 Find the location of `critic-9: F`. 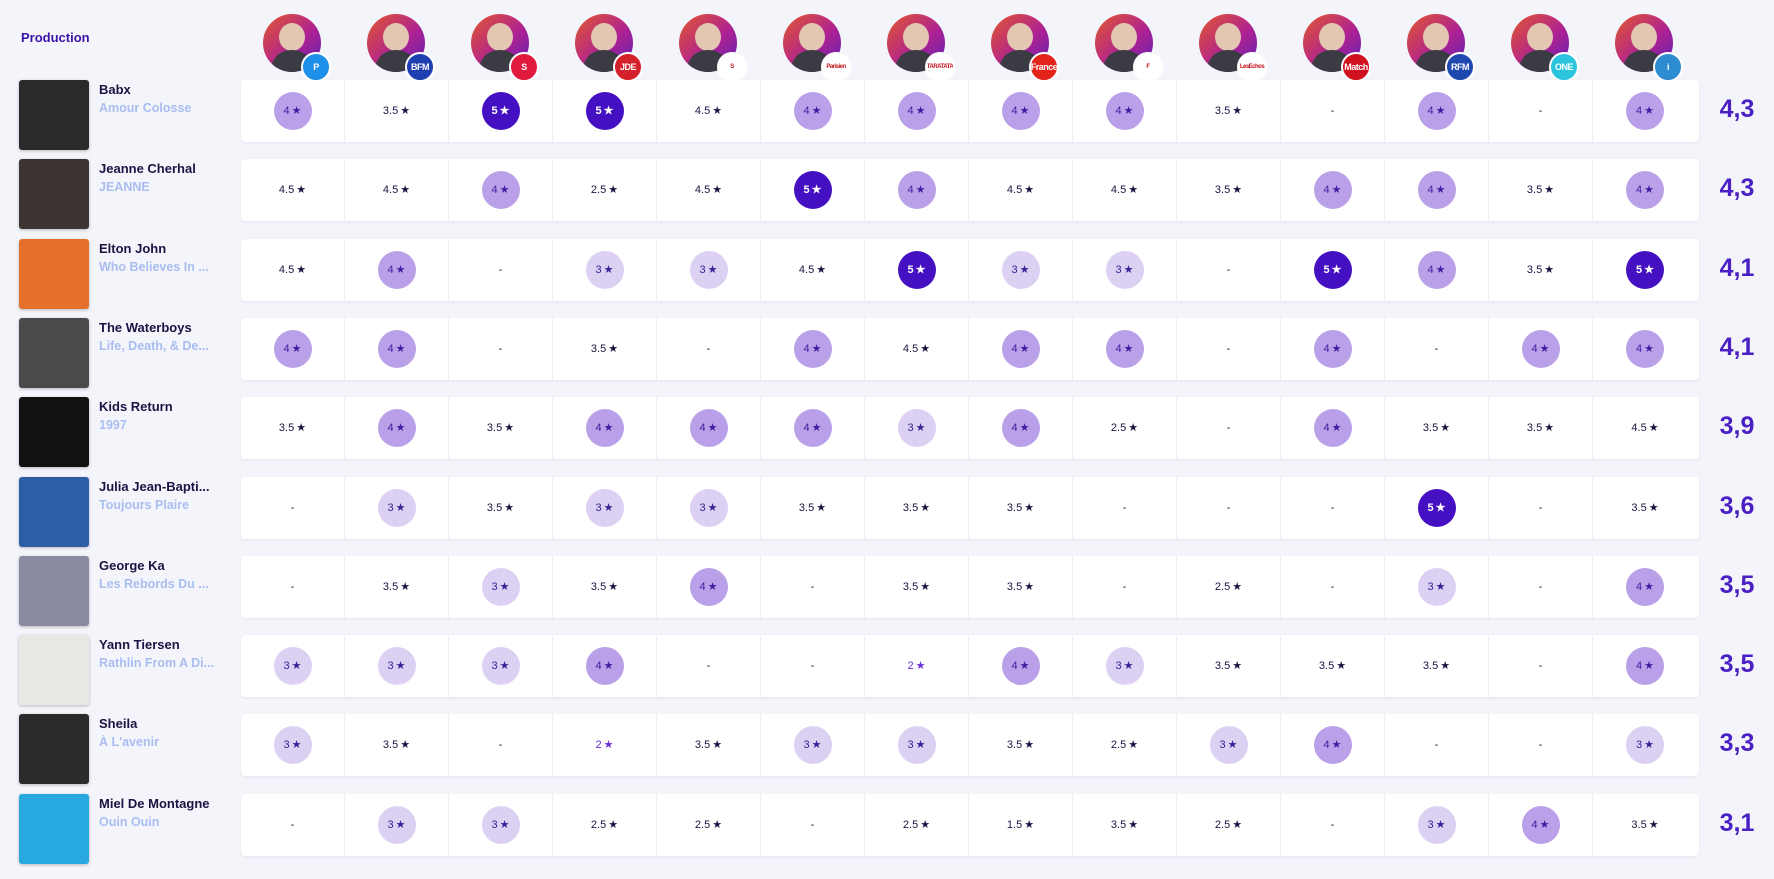

critic-9: F is located at coordinates (1125, 48).